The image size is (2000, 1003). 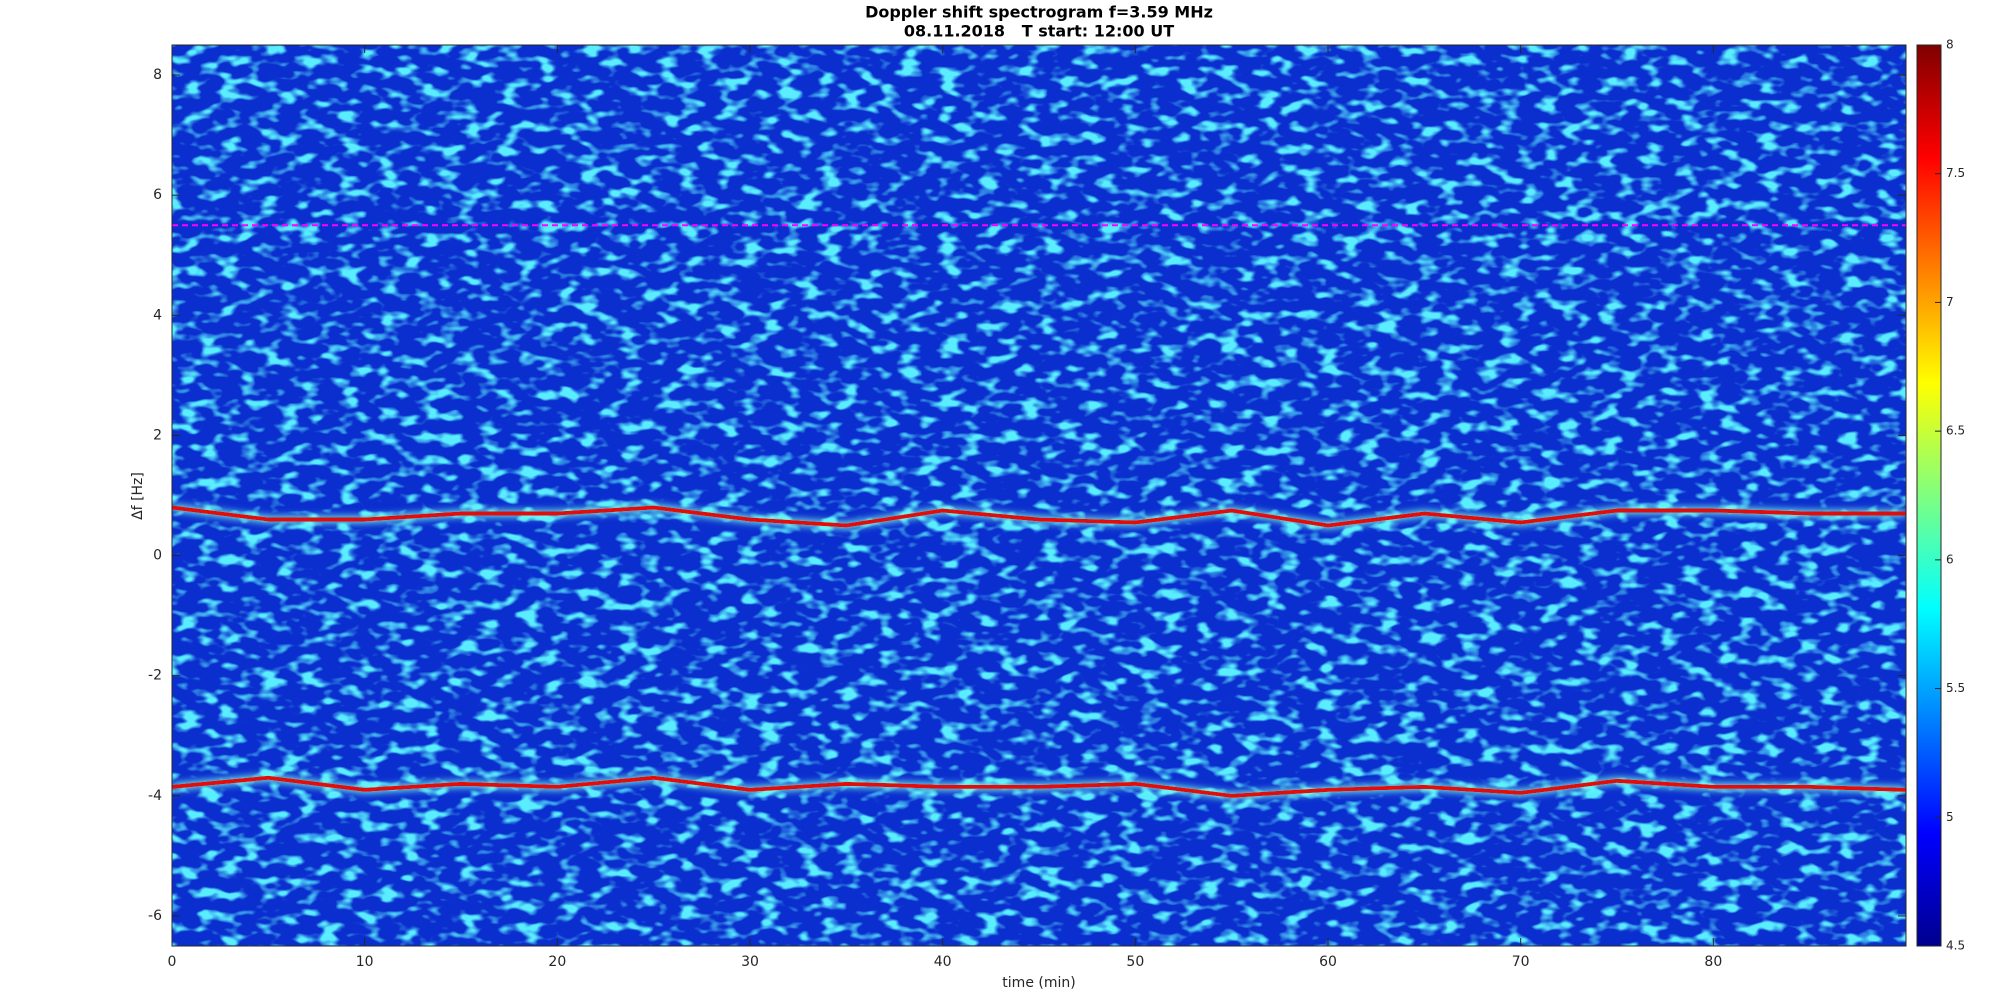 I want to click on x-tick-label: 80, so click(x=1713, y=962).